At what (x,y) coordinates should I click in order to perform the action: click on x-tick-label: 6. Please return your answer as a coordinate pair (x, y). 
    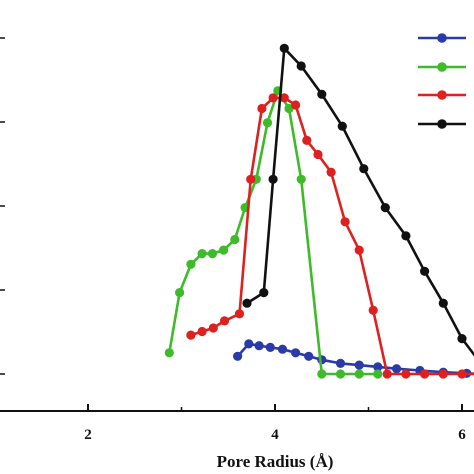
    Looking at the image, I should click on (462, 435).